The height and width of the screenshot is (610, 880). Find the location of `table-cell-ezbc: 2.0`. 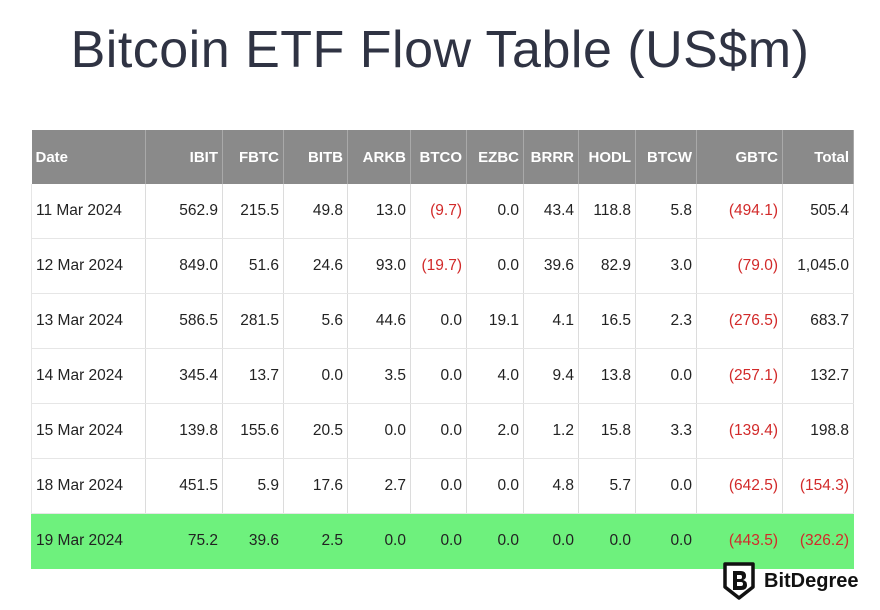

table-cell-ezbc: 2.0 is located at coordinates (495, 431).